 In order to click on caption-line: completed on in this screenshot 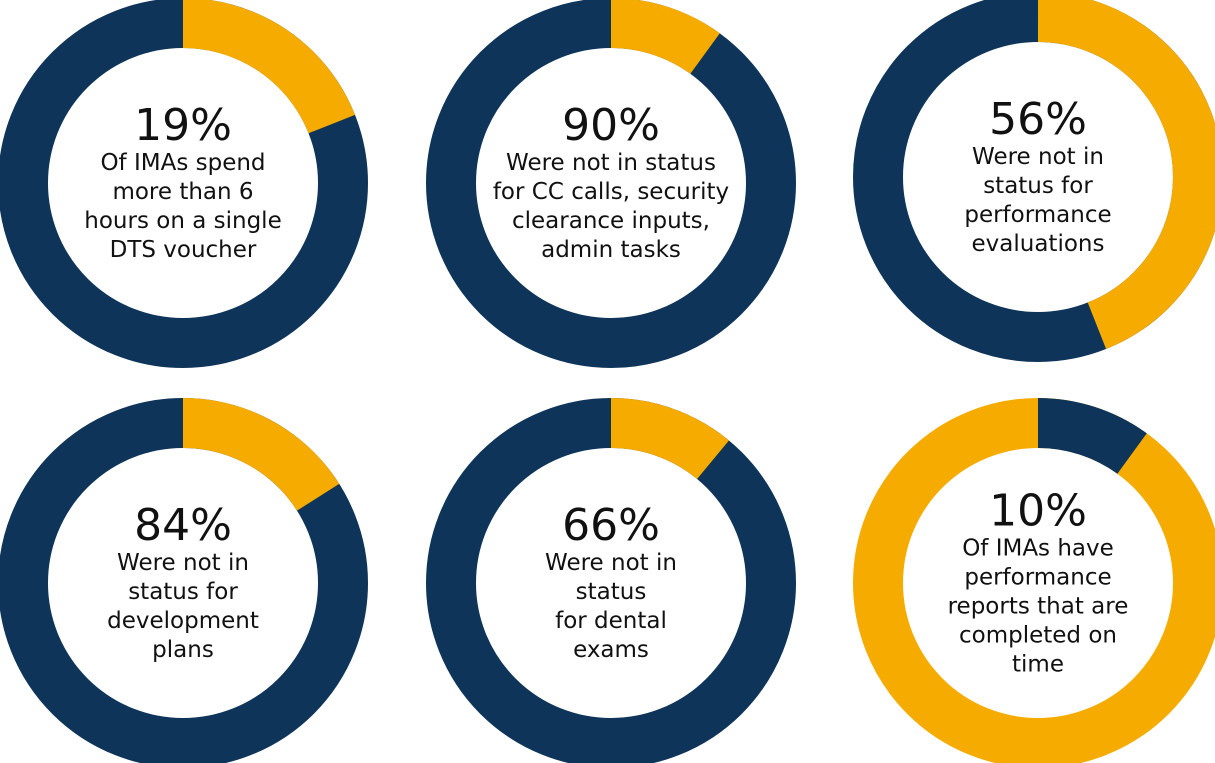, I will do `click(1038, 636)`.